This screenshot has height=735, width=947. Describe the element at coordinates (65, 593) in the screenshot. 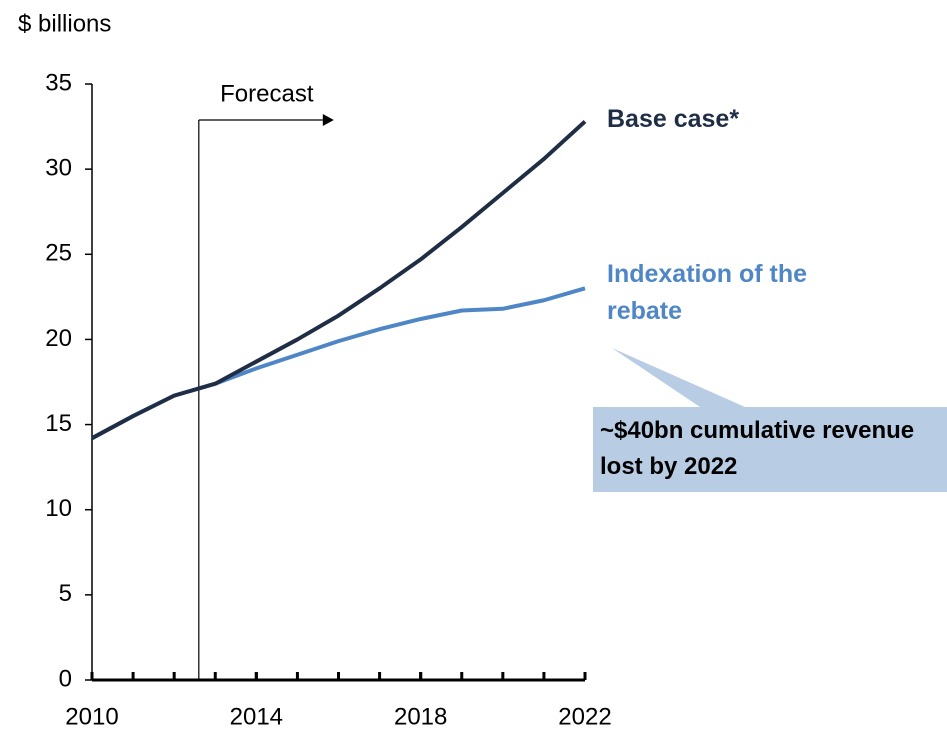

I see `y-tick-label: 5` at that location.